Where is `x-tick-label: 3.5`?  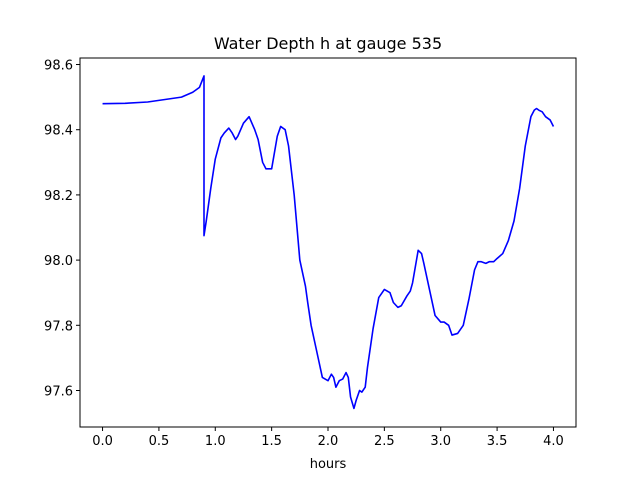
x-tick-label: 3.5 is located at coordinates (497, 441).